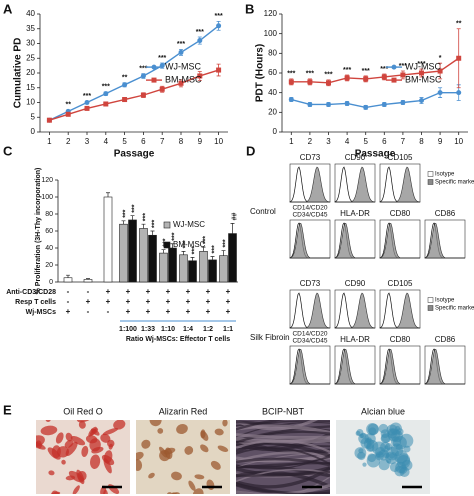 The image size is (474, 496). I want to click on x-axis-label: Ratio Wj-MSCs: Effector T cells, so click(178, 339).